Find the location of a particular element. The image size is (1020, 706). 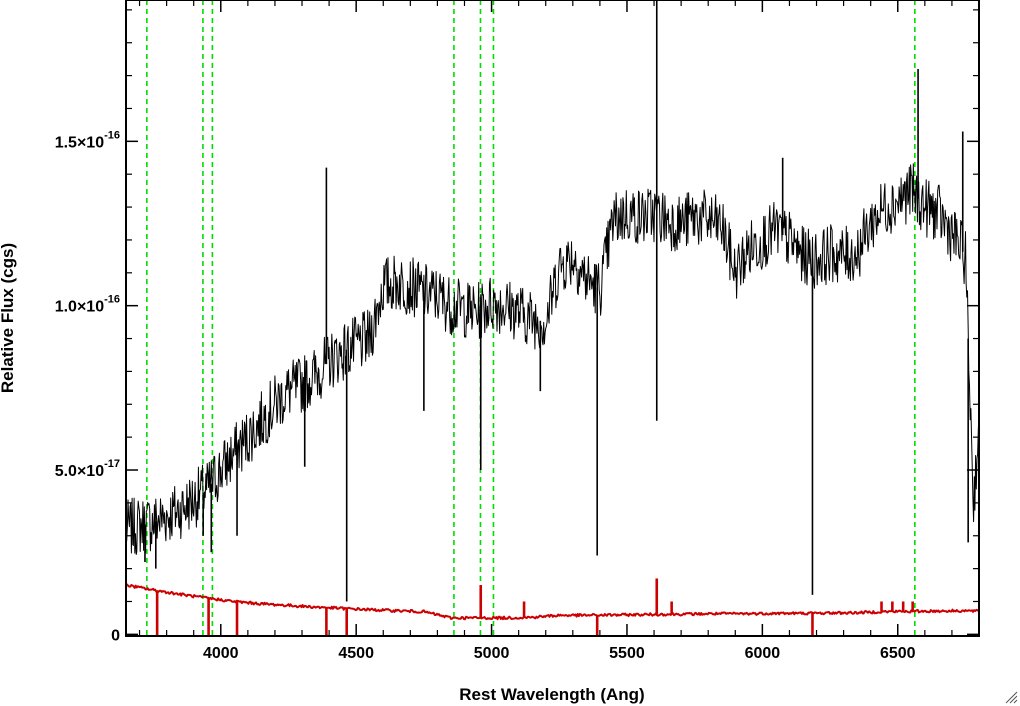

x-tick-label: 5000 is located at coordinates (492, 653).